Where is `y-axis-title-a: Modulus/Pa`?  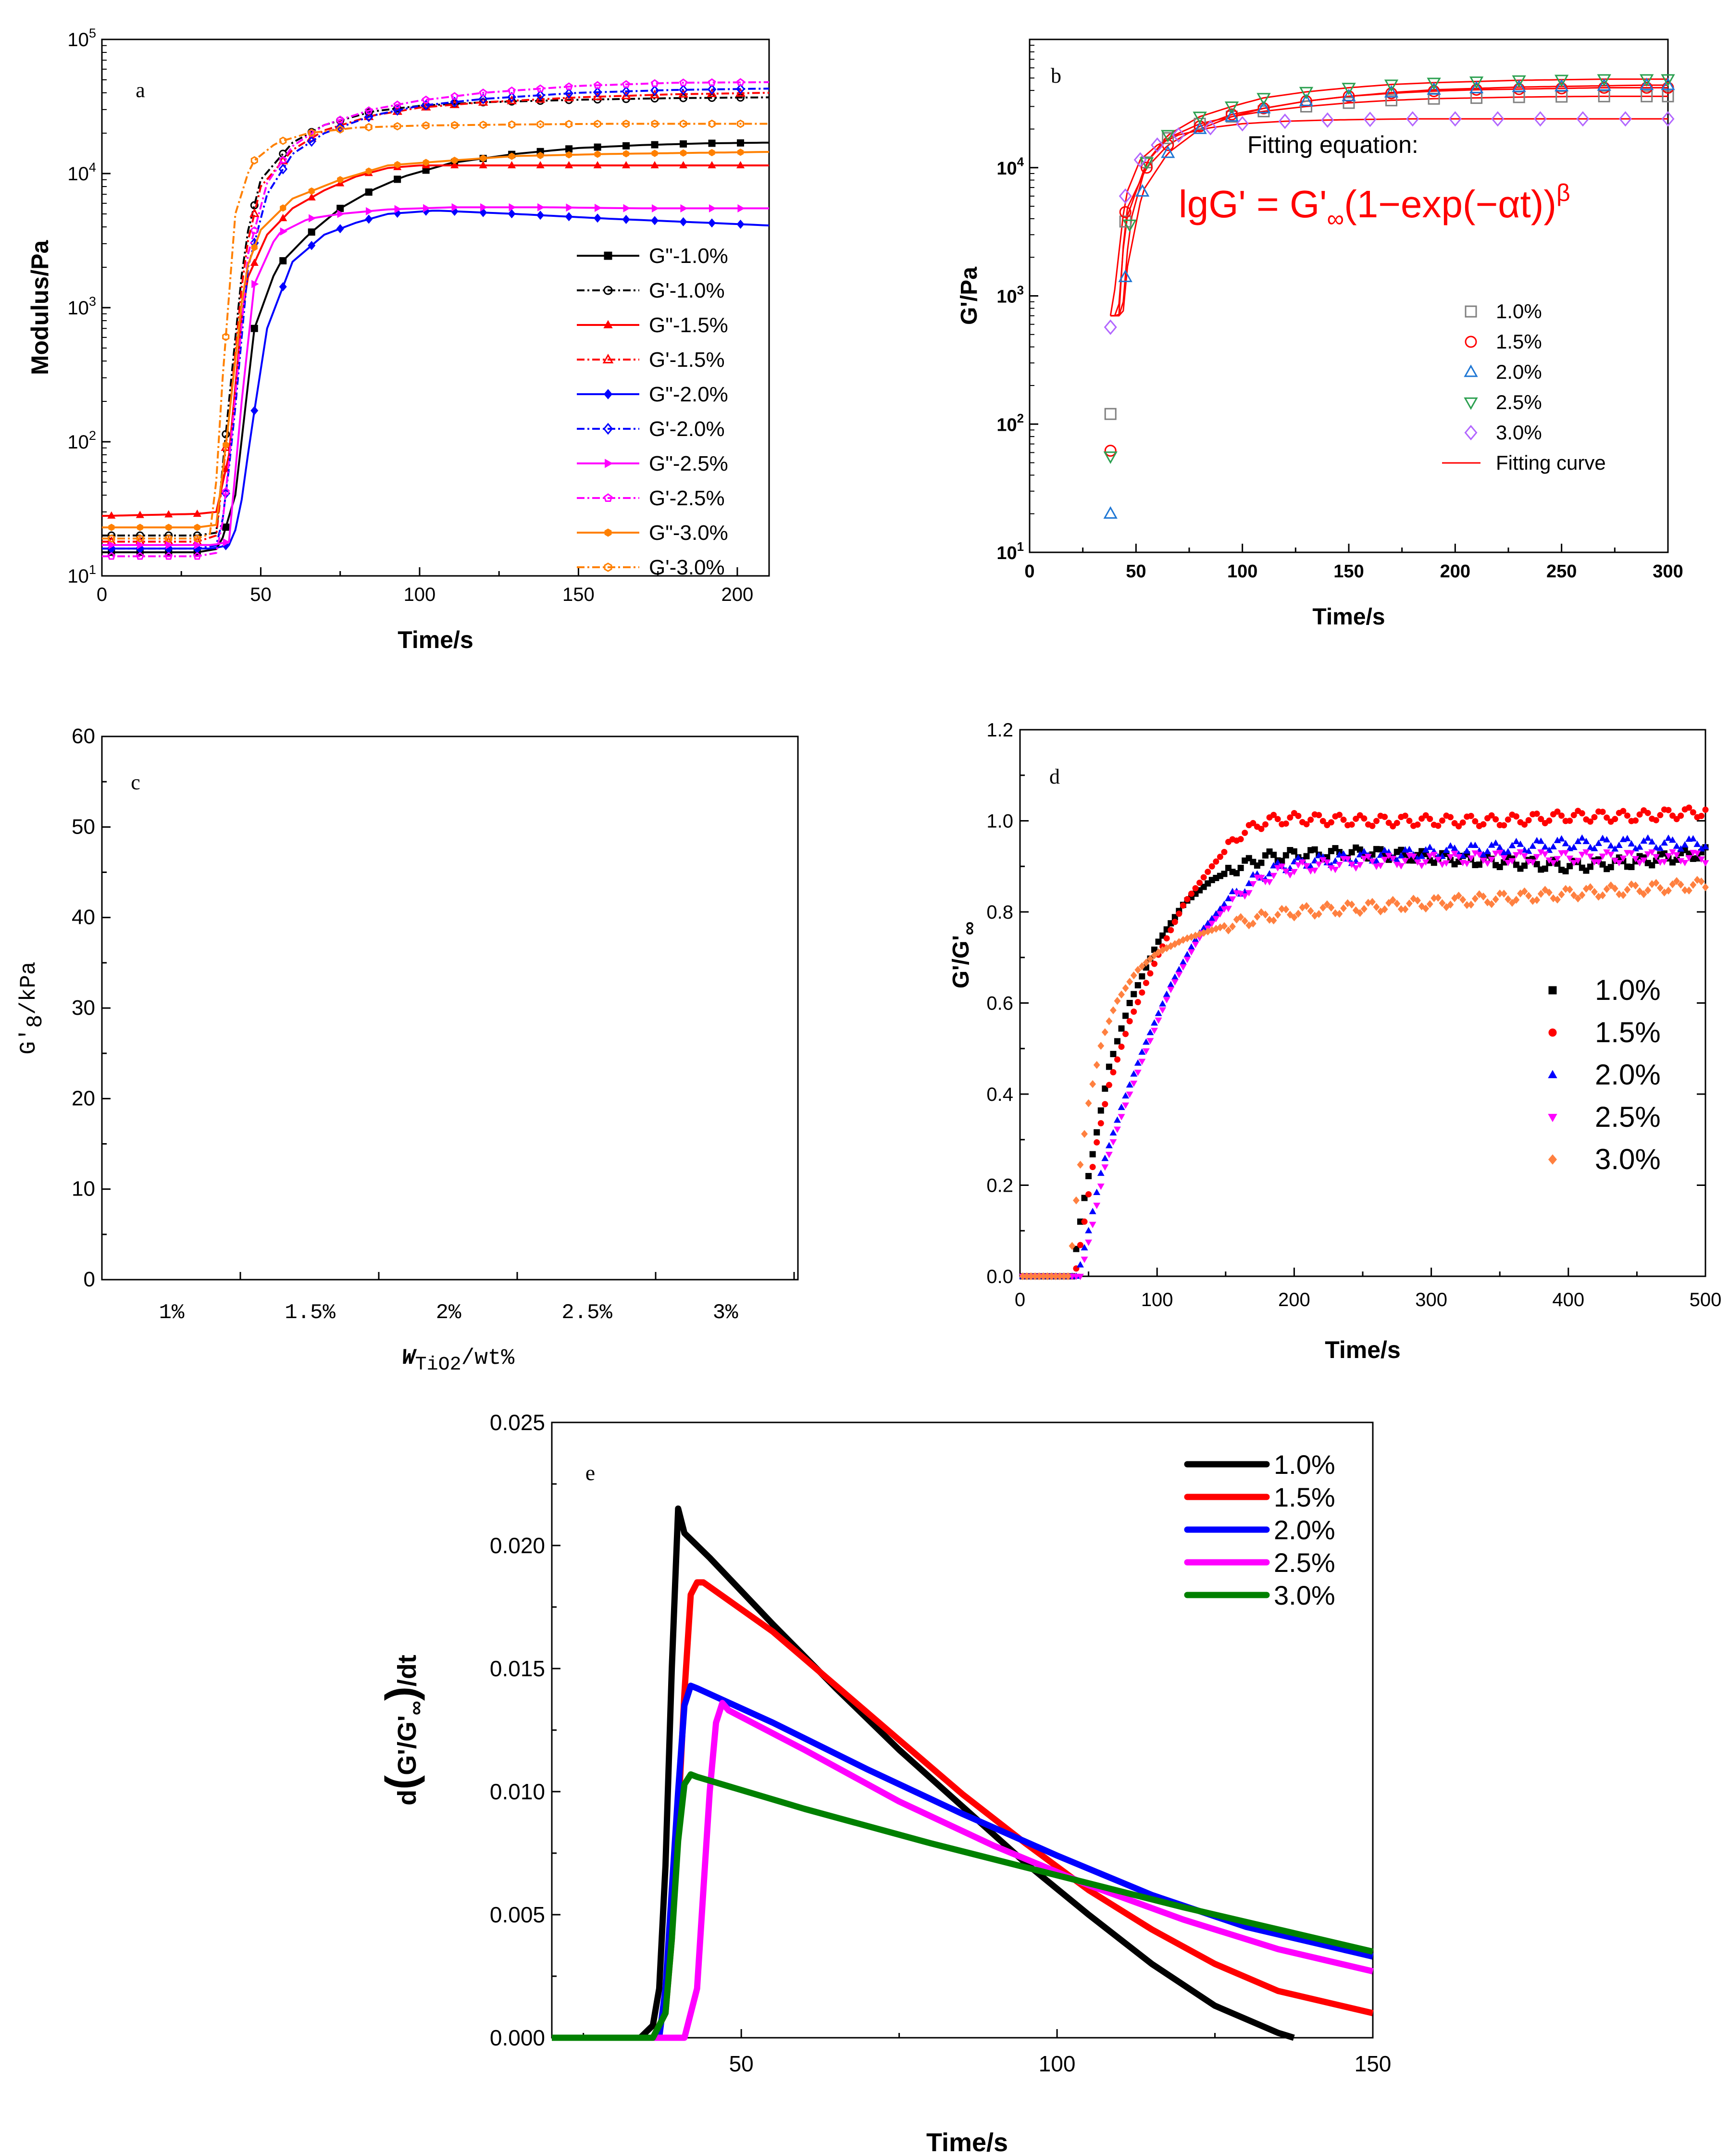
y-axis-title-a: Modulus/Pa is located at coordinates (39, 308).